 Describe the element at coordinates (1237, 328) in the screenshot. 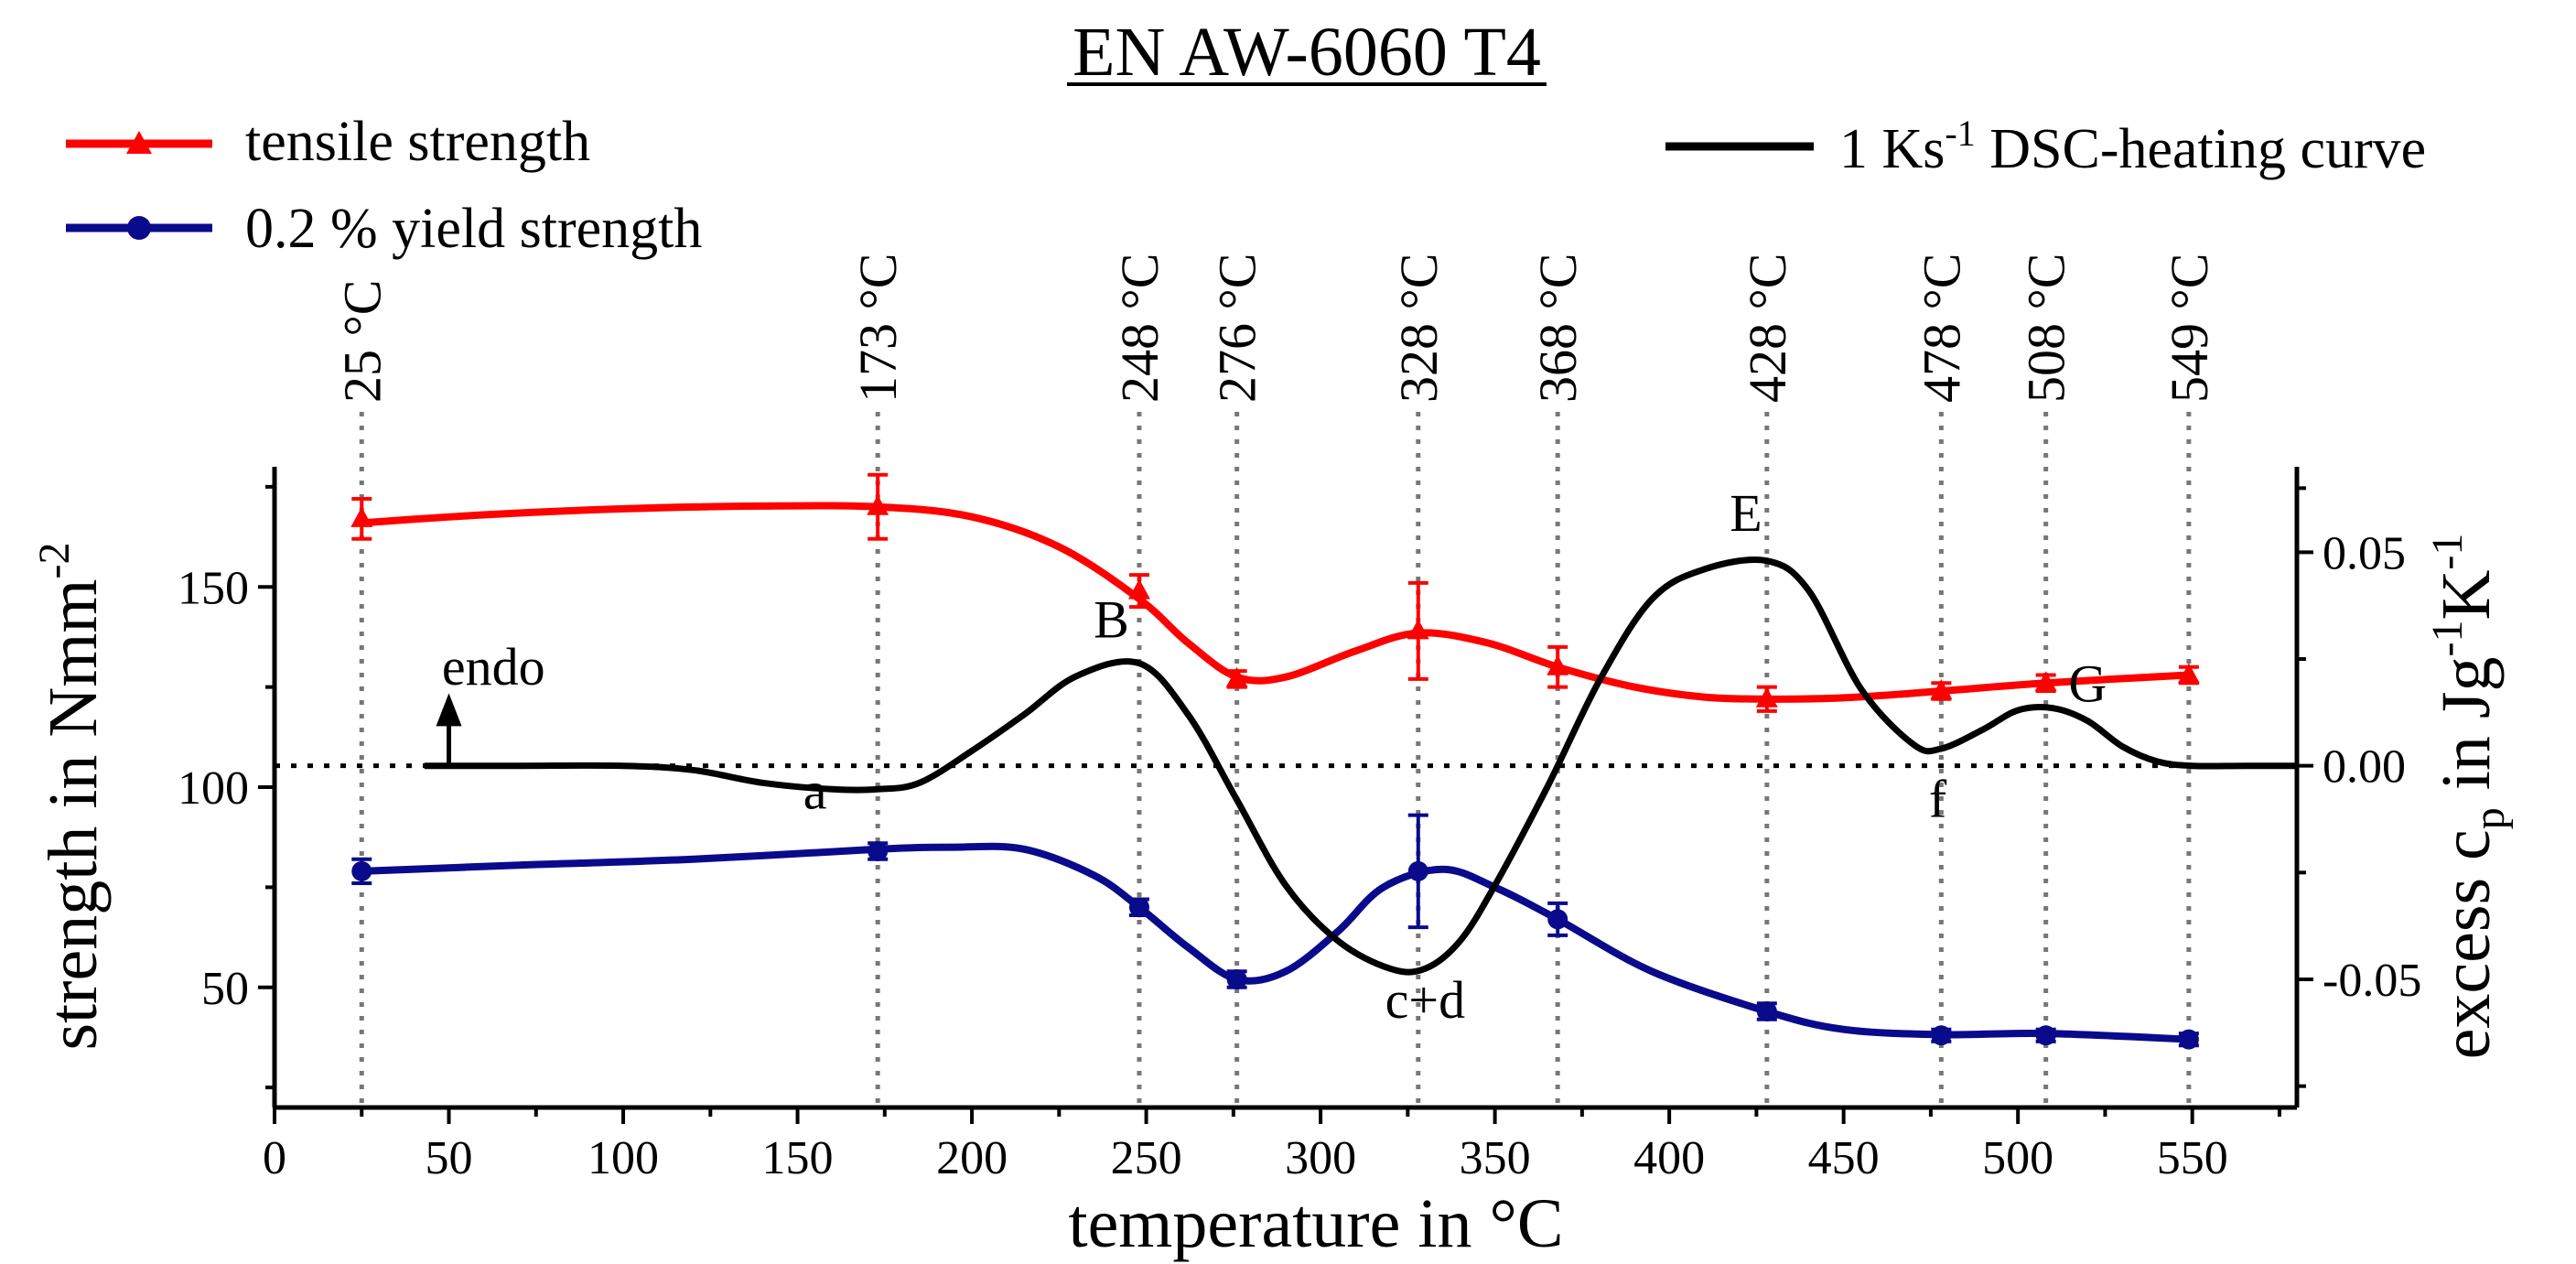

I see `reference-label: 276 °C` at that location.